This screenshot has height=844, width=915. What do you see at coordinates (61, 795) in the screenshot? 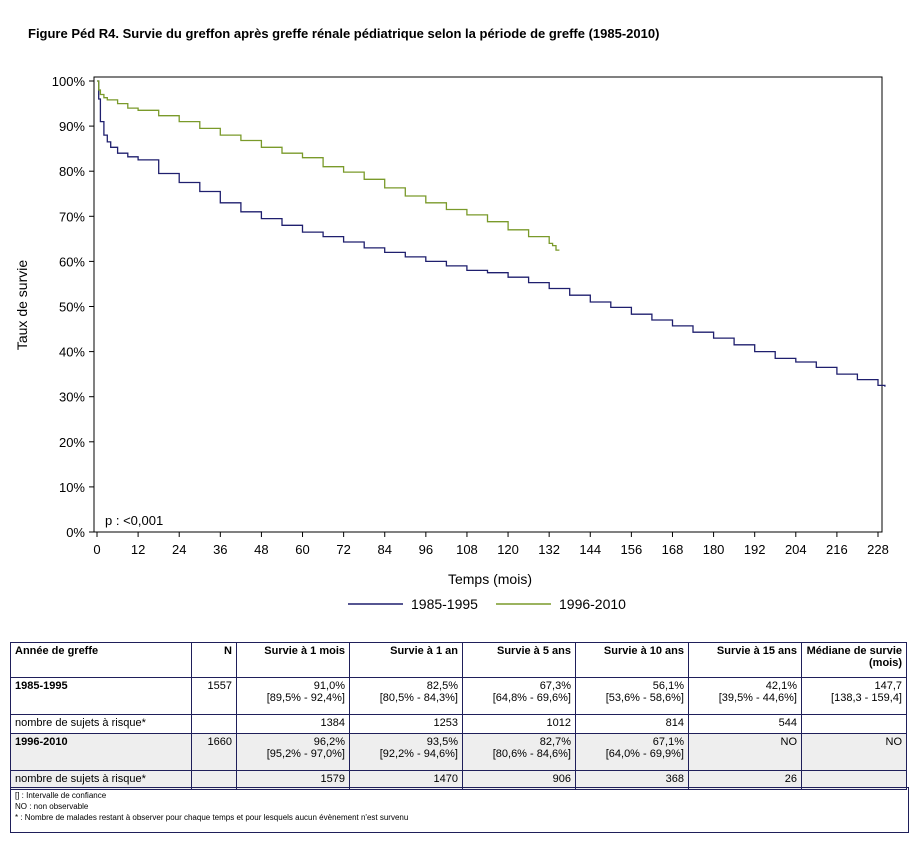
I see `note-line: [] : Intervalle de confiance` at bounding box center [61, 795].